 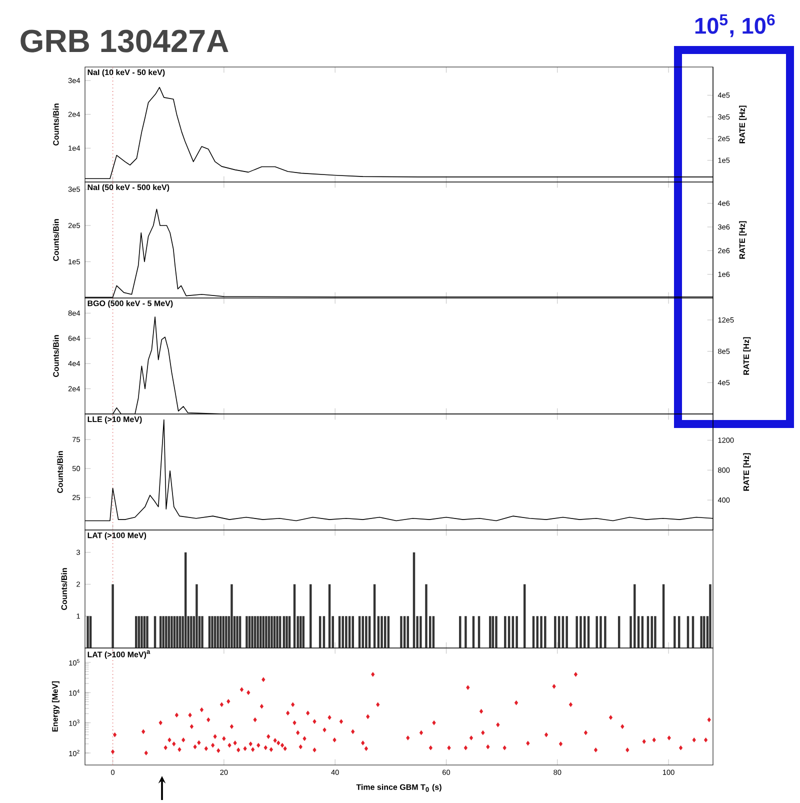 I want to click on chart-title: LAT (>100 MeV), so click(x=117, y=536).